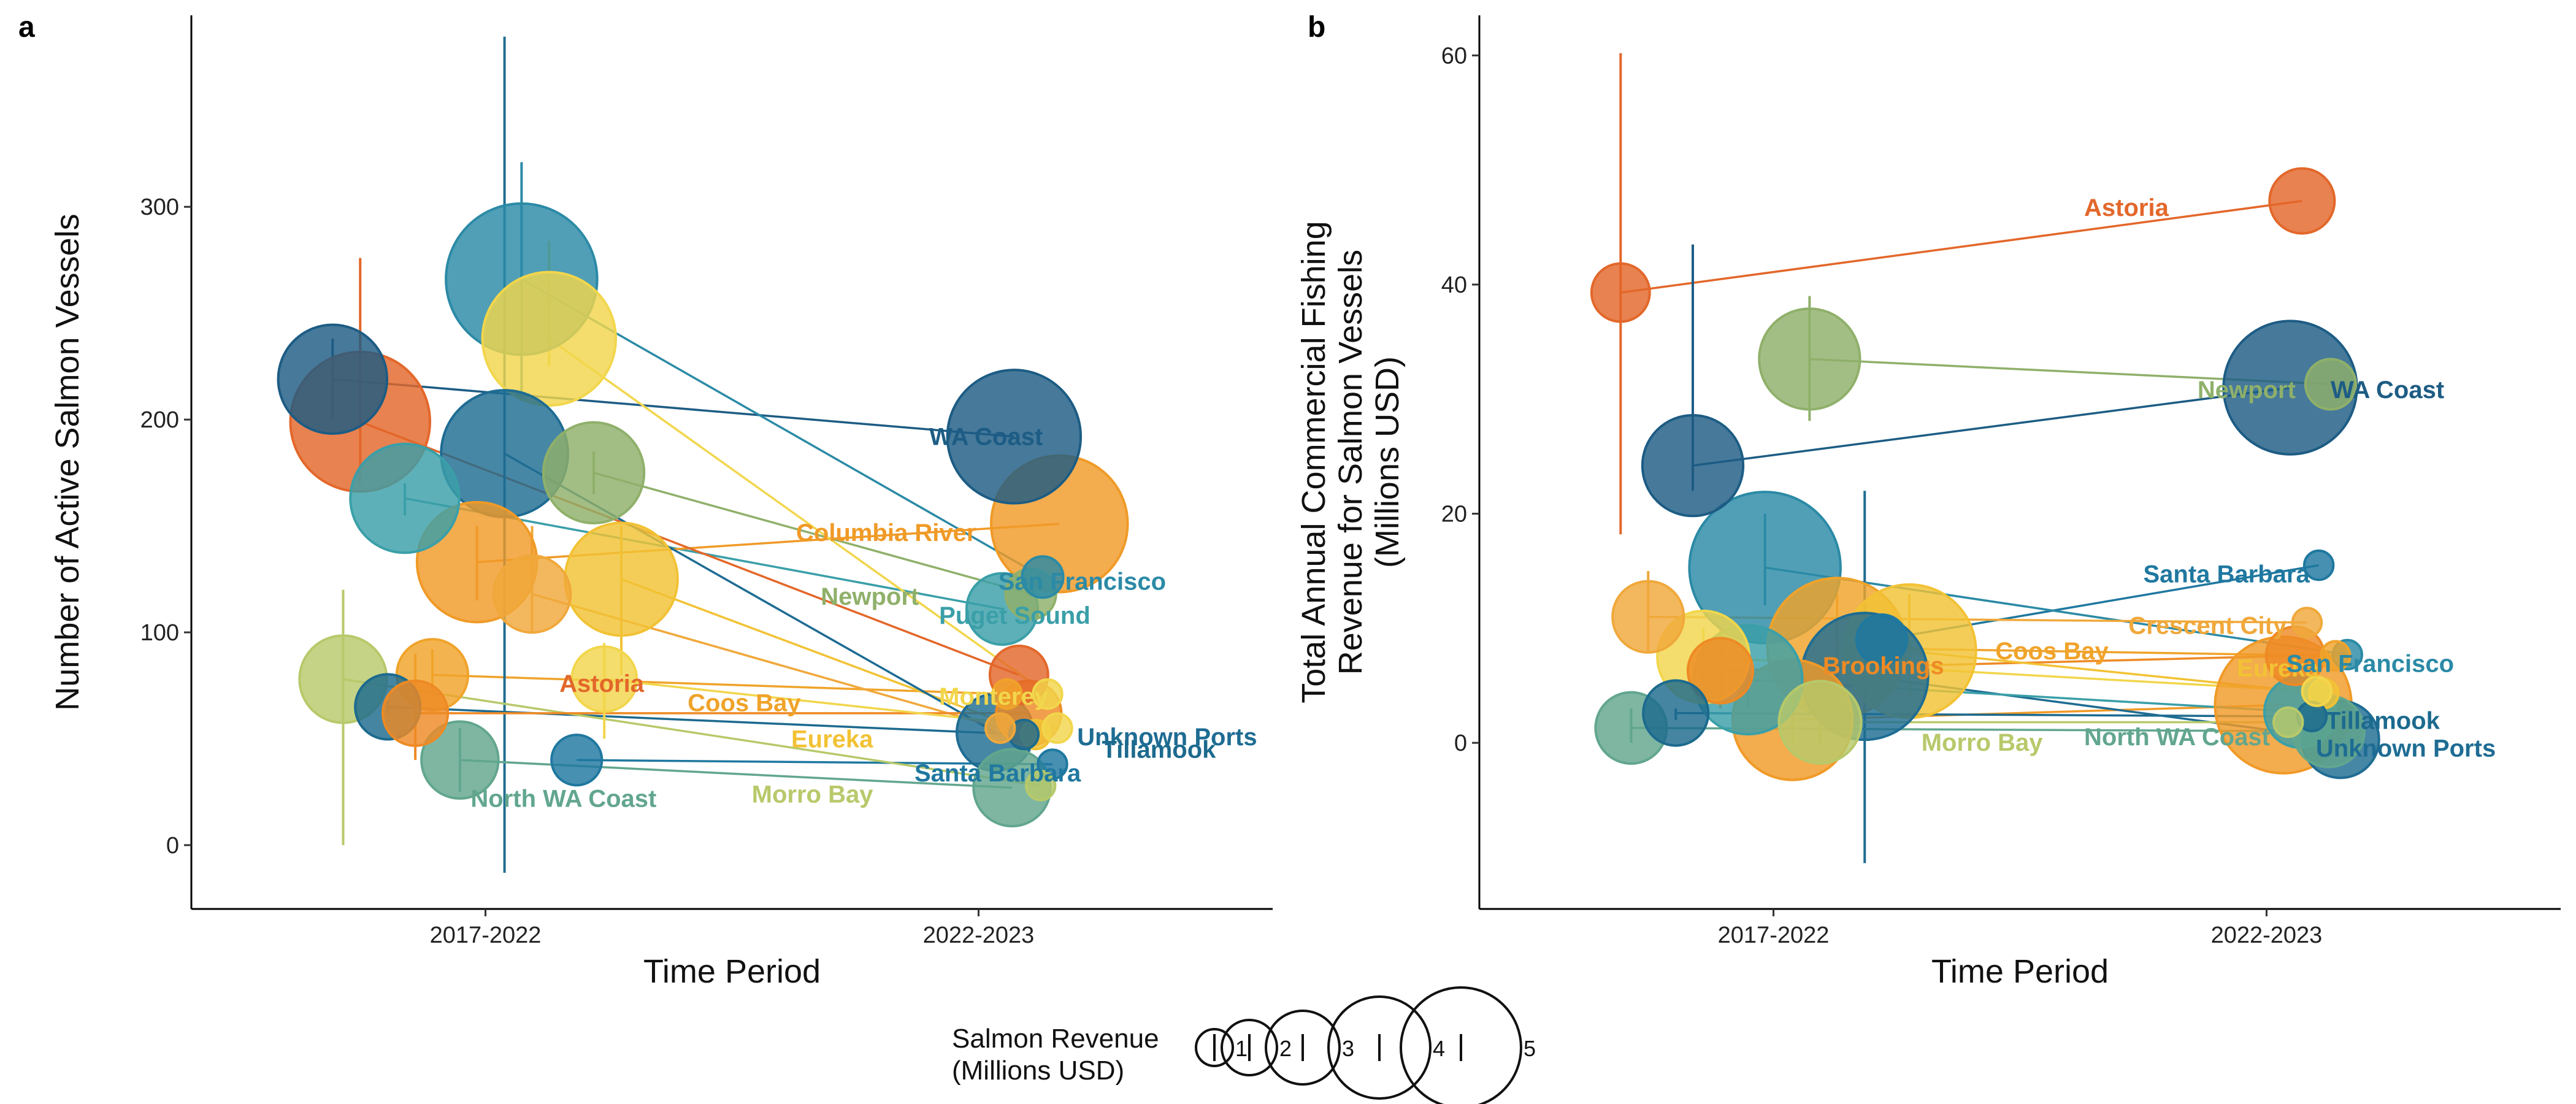 Image resolution: width=2576 pixels, height=1104 pixels. Describe the element at coordinates (1348, 1048) in the screenshot. I see `legend-label-3: 3` at that location.